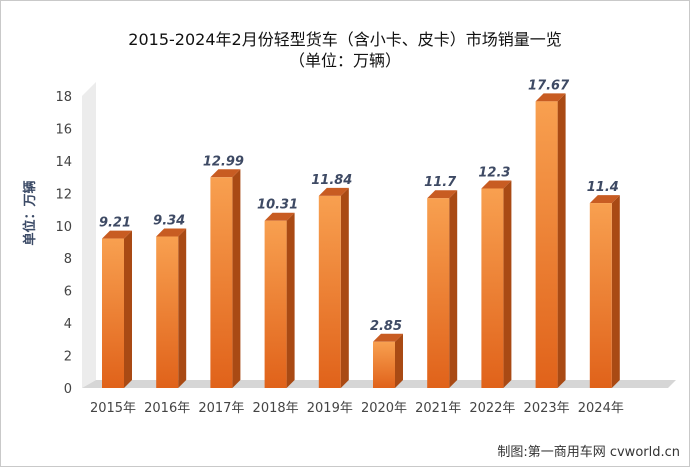 The height and width of the screenshot is (467, 690). Describe the element at coordinates (63, 129) in the screenshot. I see `y-tick-label: 16` at that location.